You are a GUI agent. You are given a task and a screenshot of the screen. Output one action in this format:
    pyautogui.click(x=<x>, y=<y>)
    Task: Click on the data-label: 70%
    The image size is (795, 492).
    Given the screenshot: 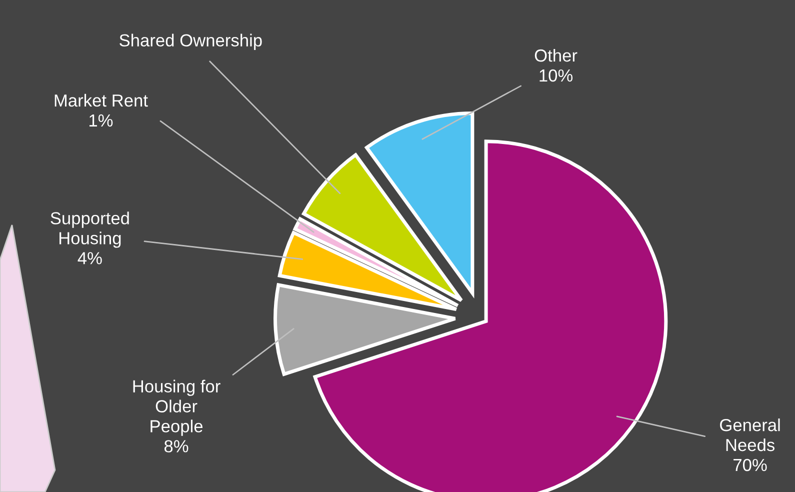 What is the action you would take?
    pyautogui.click(x=750, y=465)
    